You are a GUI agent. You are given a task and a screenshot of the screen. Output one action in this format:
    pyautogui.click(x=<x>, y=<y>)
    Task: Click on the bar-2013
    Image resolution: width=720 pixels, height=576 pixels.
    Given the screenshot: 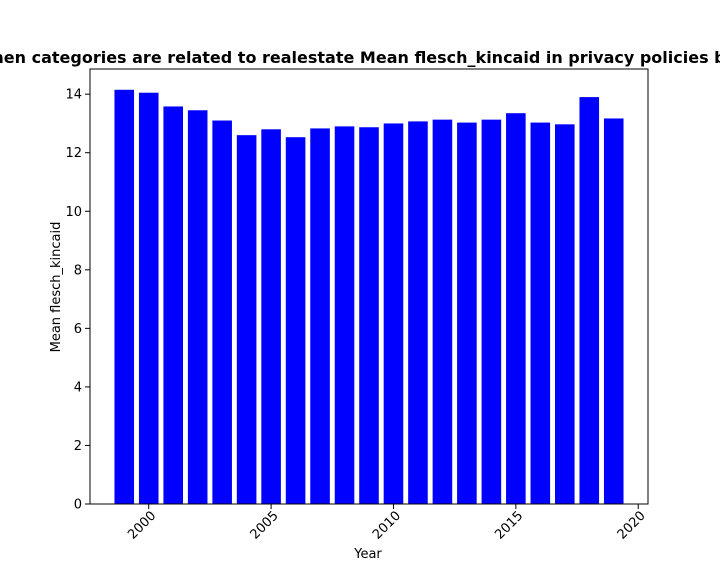 What is the action you would take?
    pyautogui.click(x=467, y=313)
    